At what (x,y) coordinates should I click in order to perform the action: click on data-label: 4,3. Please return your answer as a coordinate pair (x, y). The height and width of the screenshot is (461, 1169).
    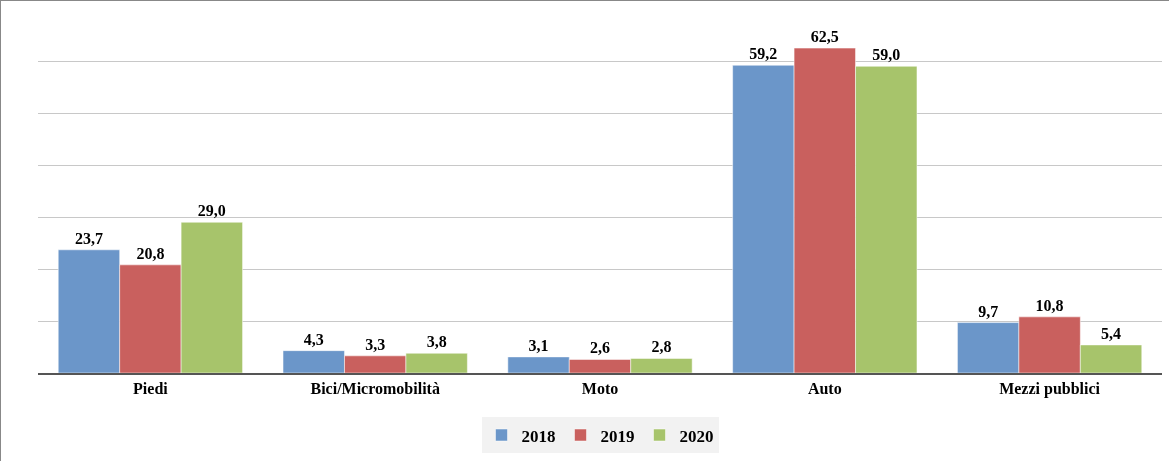
    Looking at the image, I should click on (313, 339).